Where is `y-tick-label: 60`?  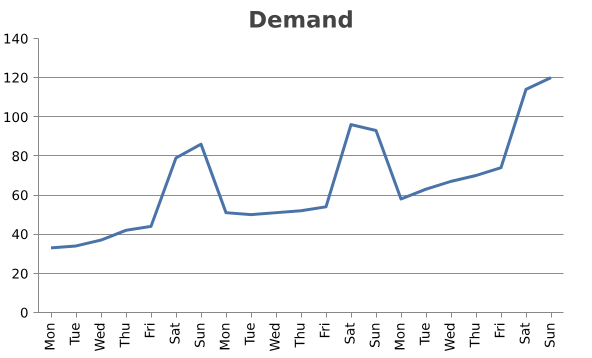 y-tick-label: 60 is located at coordinates (20, 196).